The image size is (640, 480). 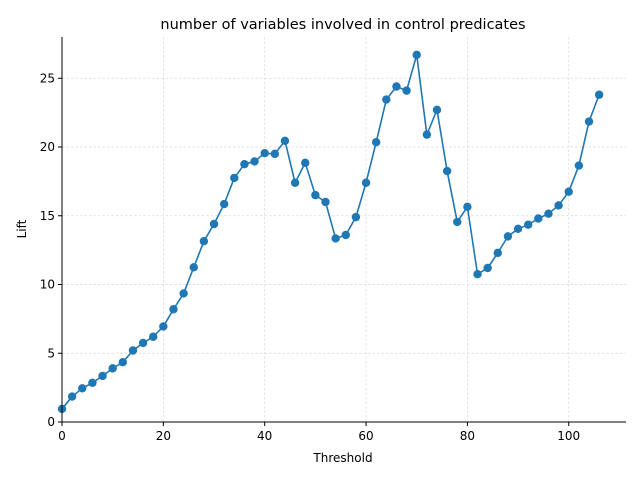 What do you see at coordinates (62, 436) in the screenshot?
I see `x-tick-label: 0` at bounding box center [62, 436].